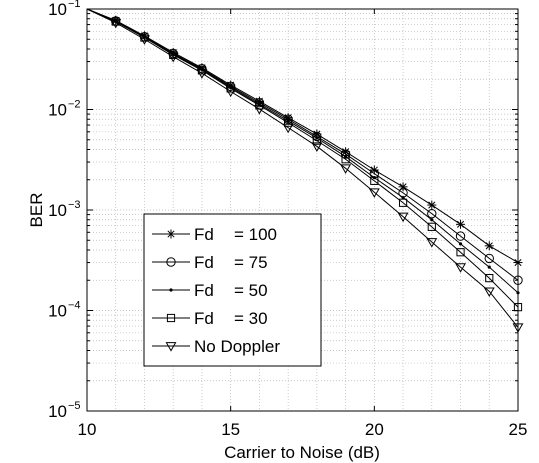  I want to click on y-tick-exponent: −2, so click(74, 105).